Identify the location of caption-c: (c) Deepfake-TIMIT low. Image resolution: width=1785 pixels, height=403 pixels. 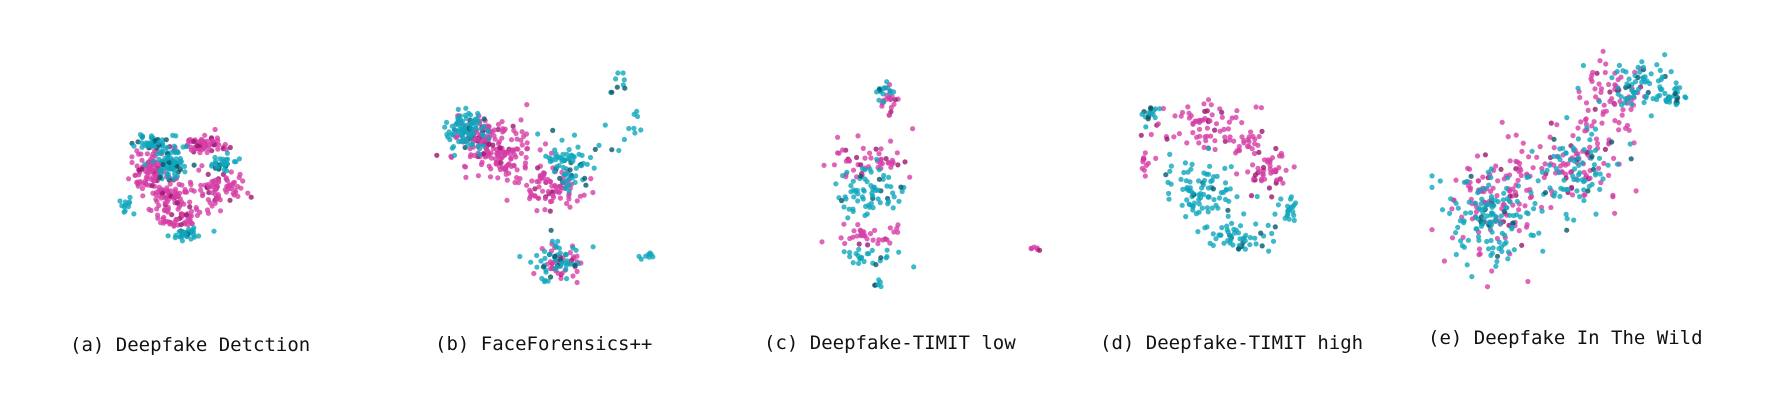
(890, 343).